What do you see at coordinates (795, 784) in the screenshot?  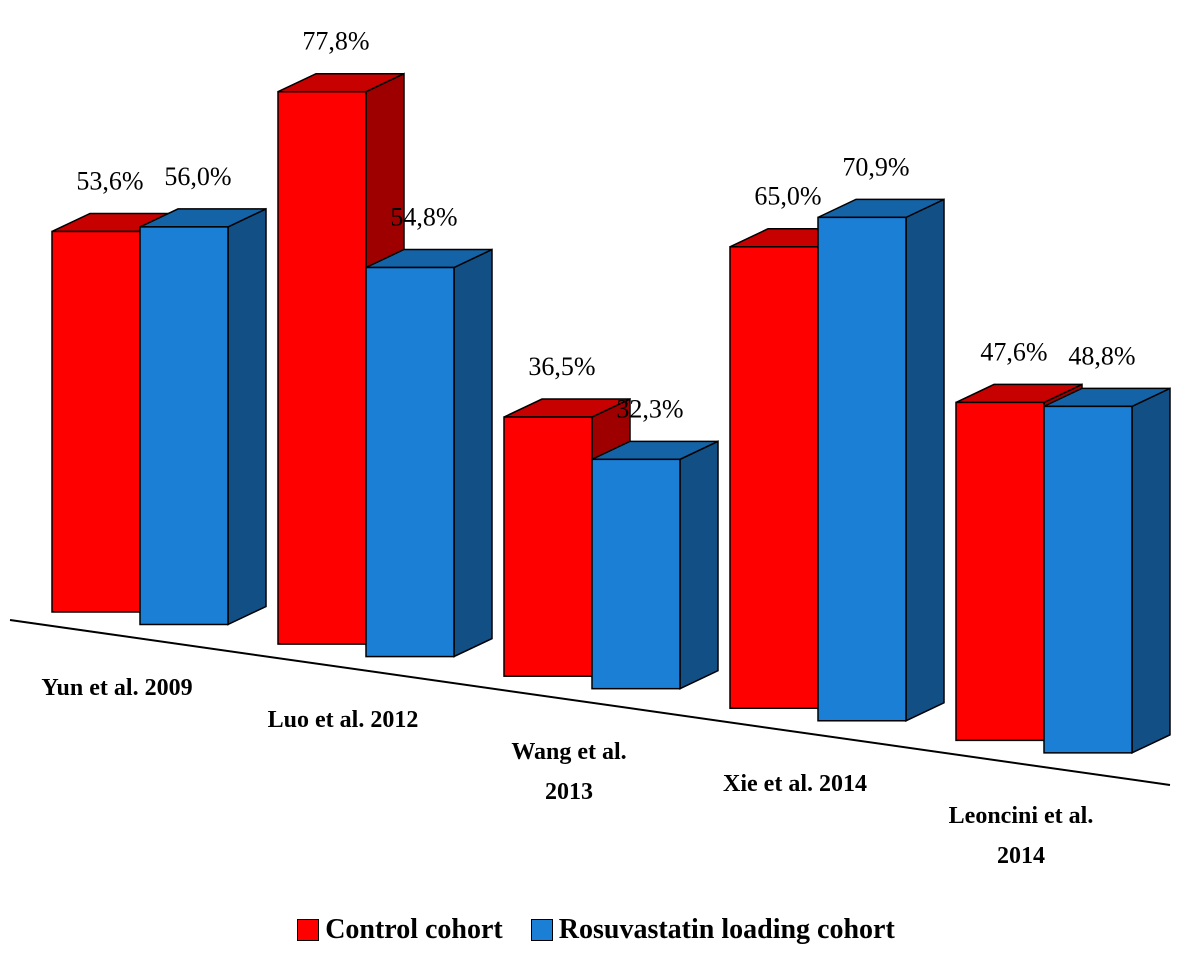 I see `x-tick-label: Xie et al. 2014` at bounding box center [795, 784].